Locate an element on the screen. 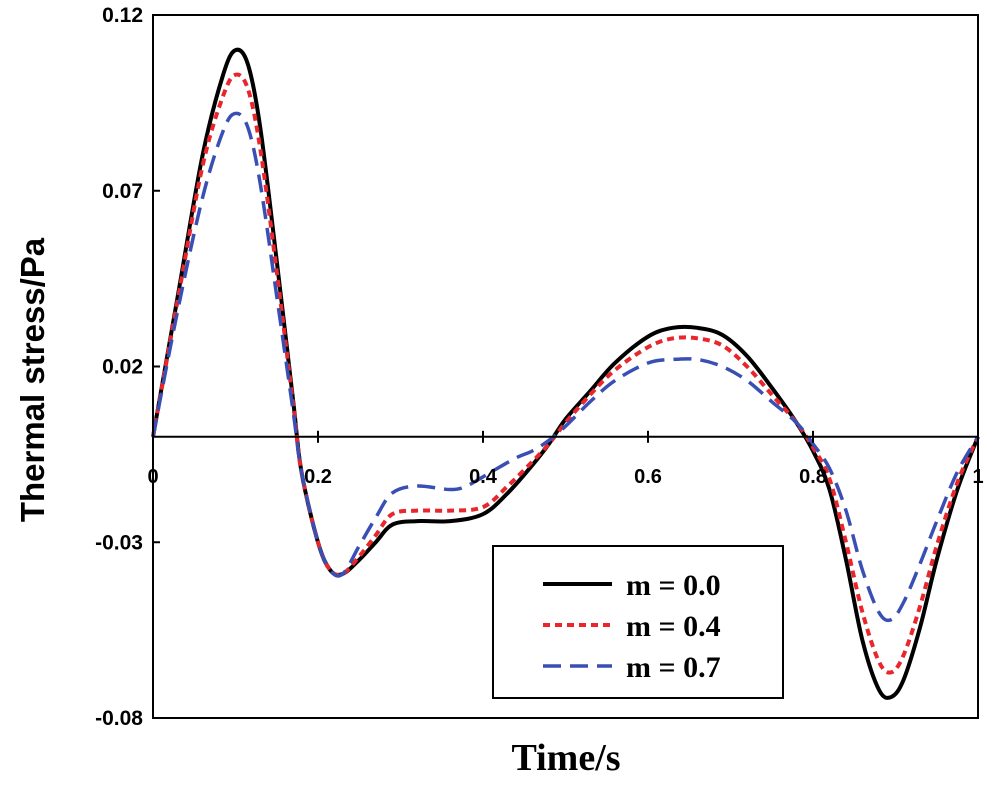  x-tick-label: 0.8 is located at coordinates (813, 477).